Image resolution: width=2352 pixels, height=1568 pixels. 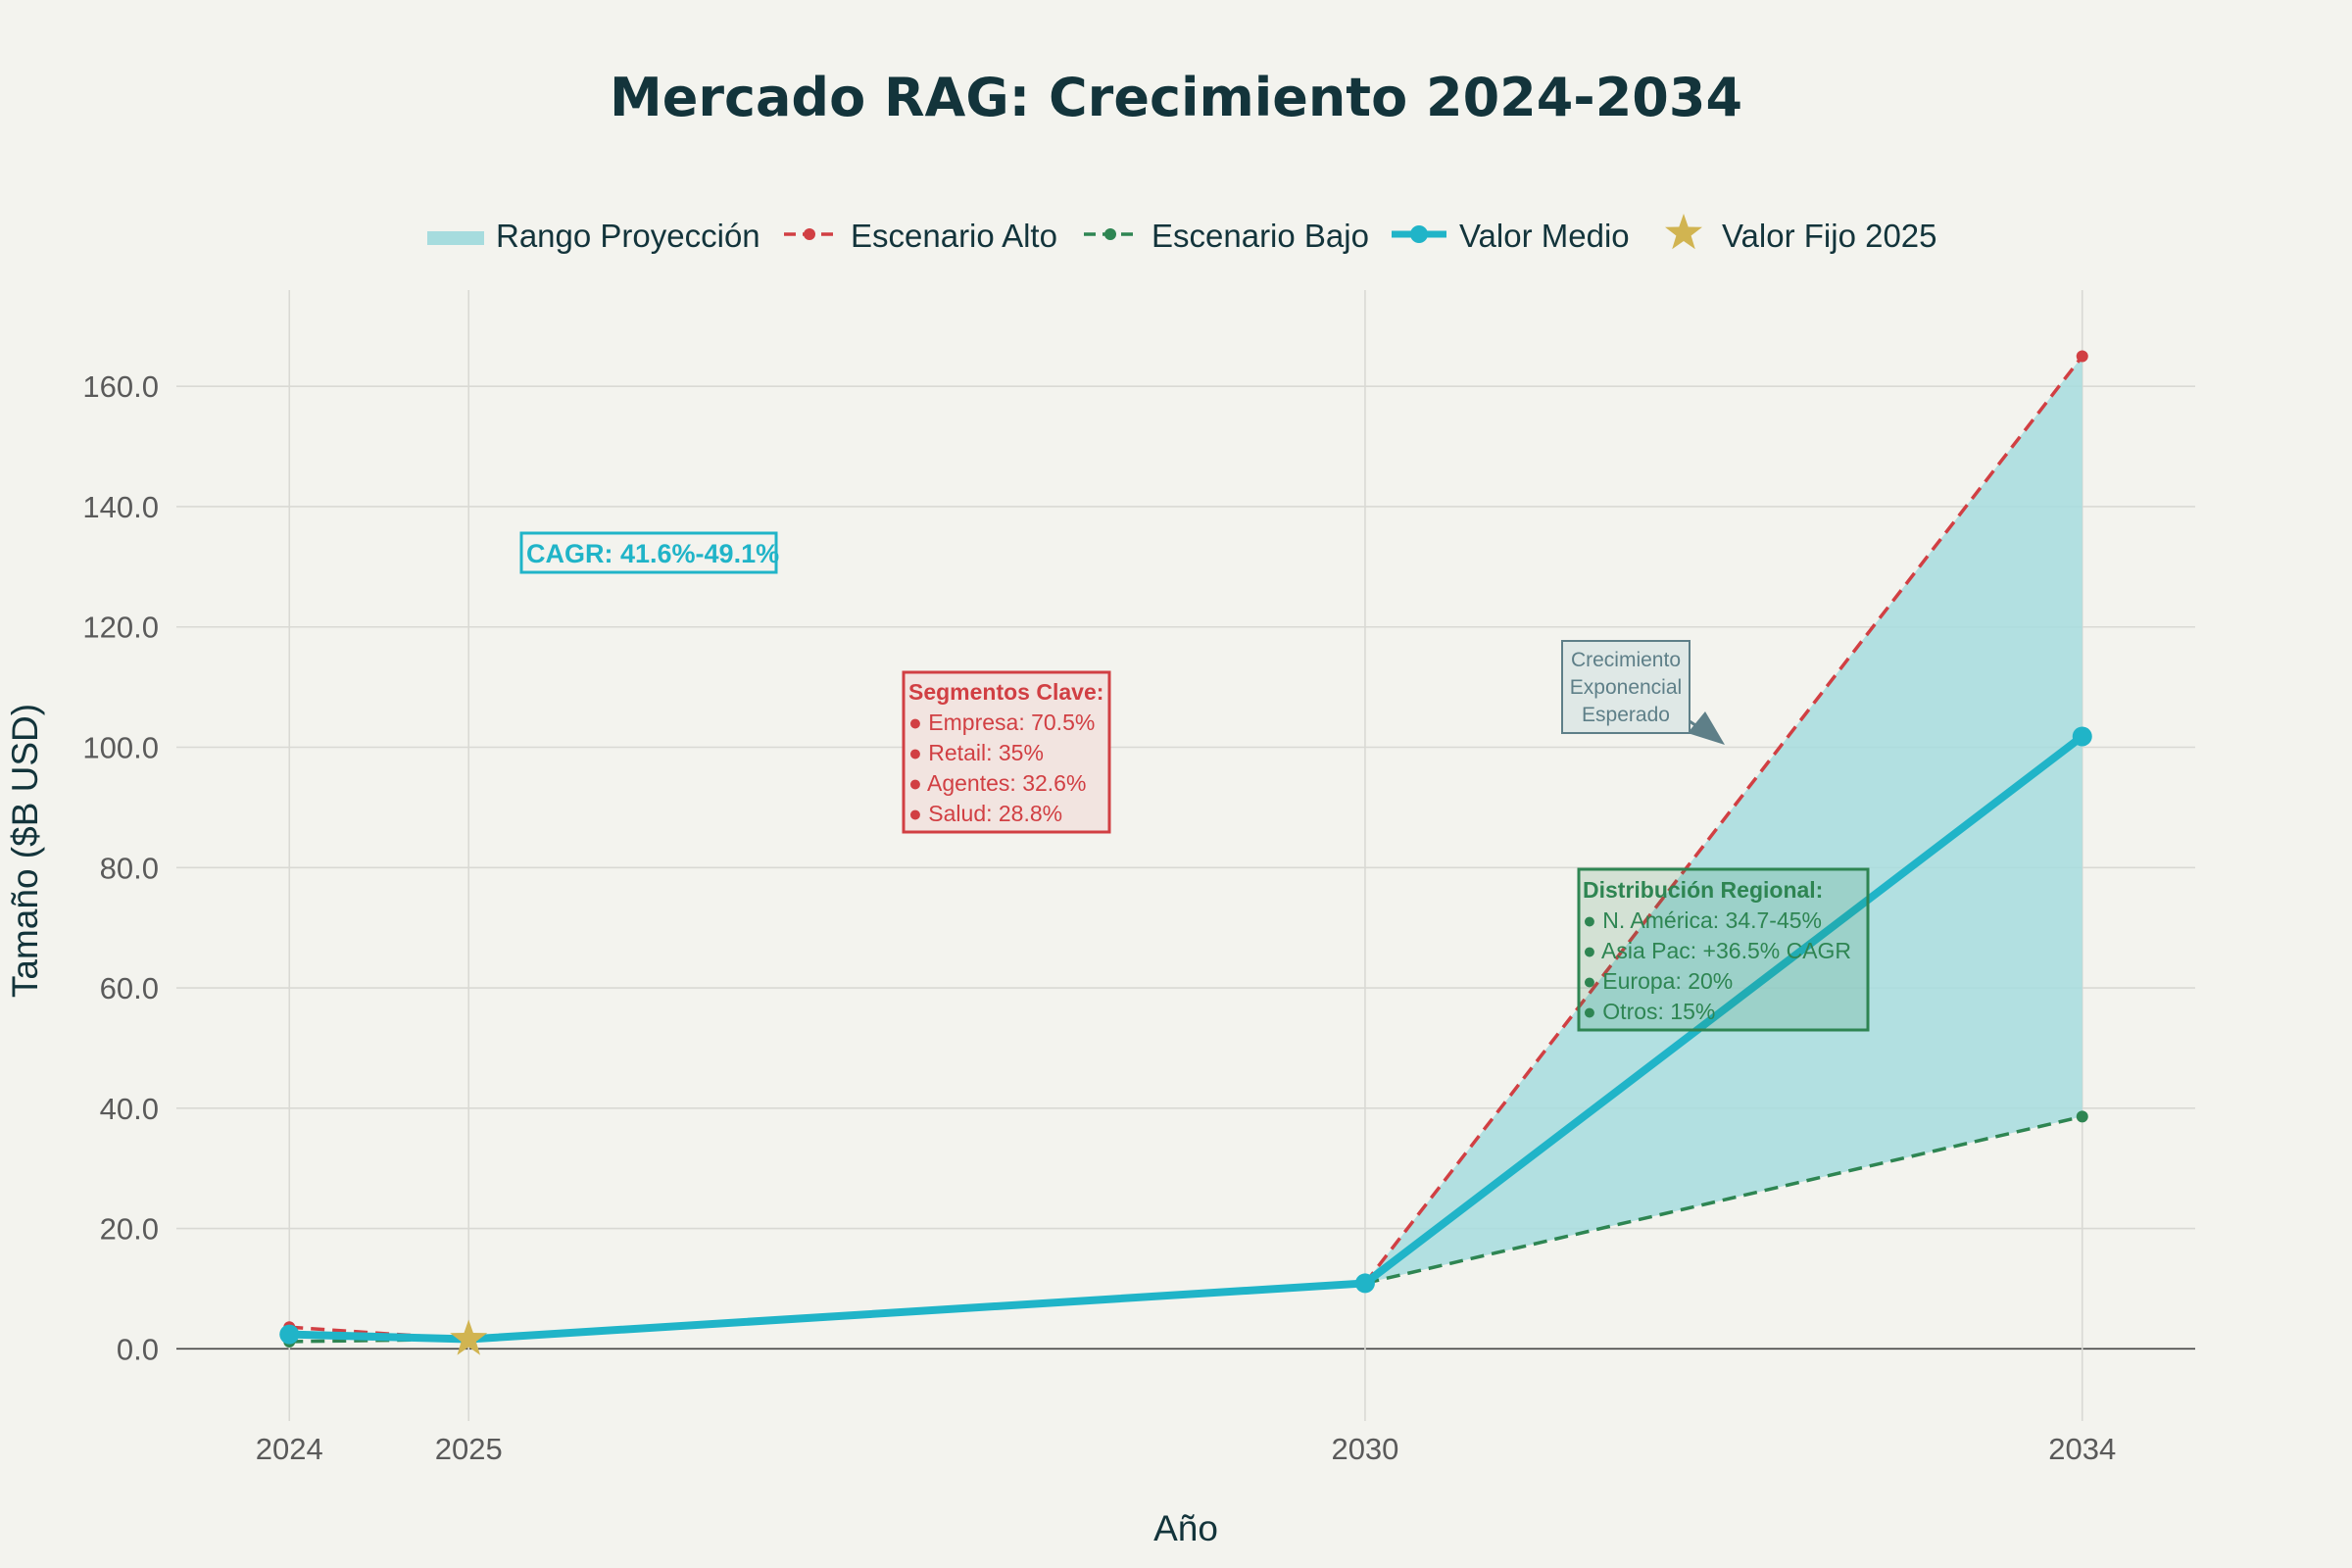 I want to click on y-tick-label: 80.0, so click(x=129, y=868).